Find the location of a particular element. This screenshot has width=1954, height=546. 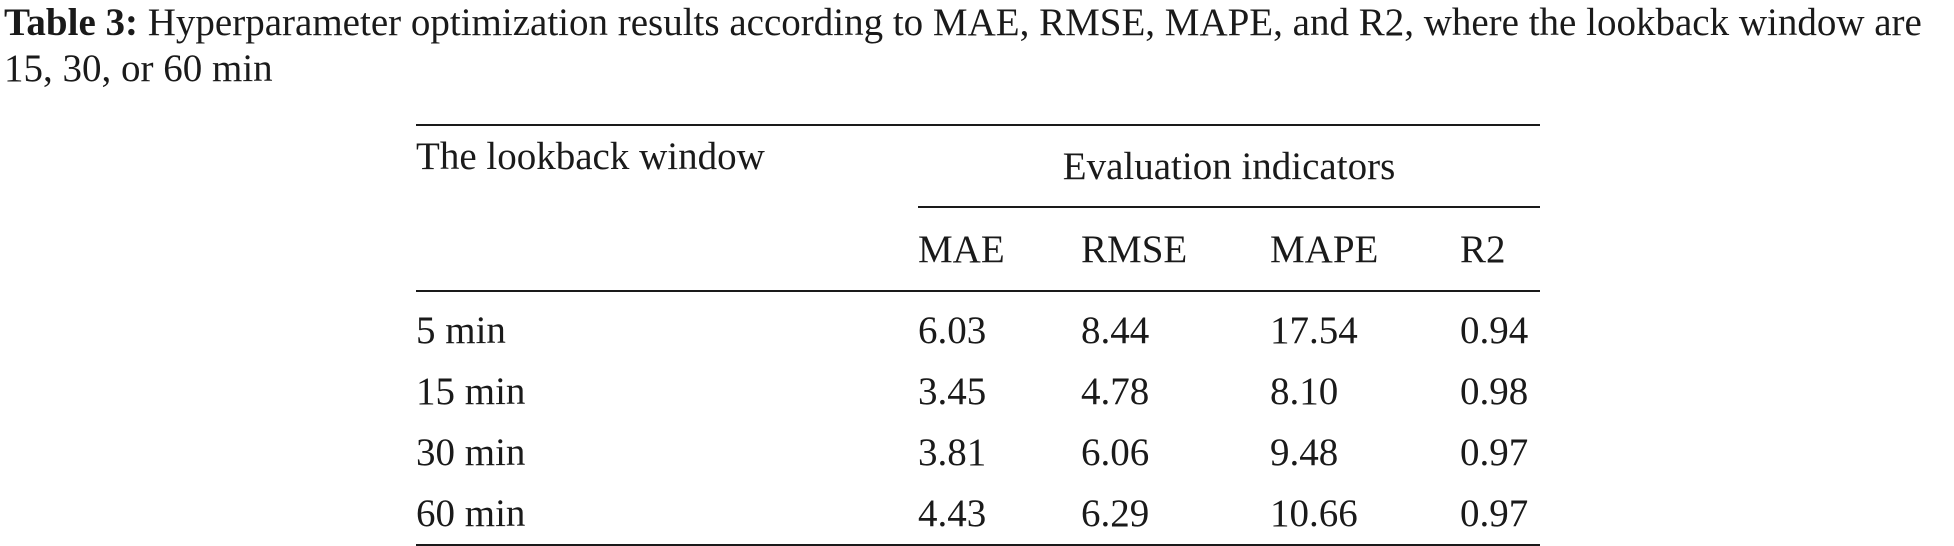

group-header-evaluation-indicators: Evaluation indicators is located at coordinates (1229, 166).